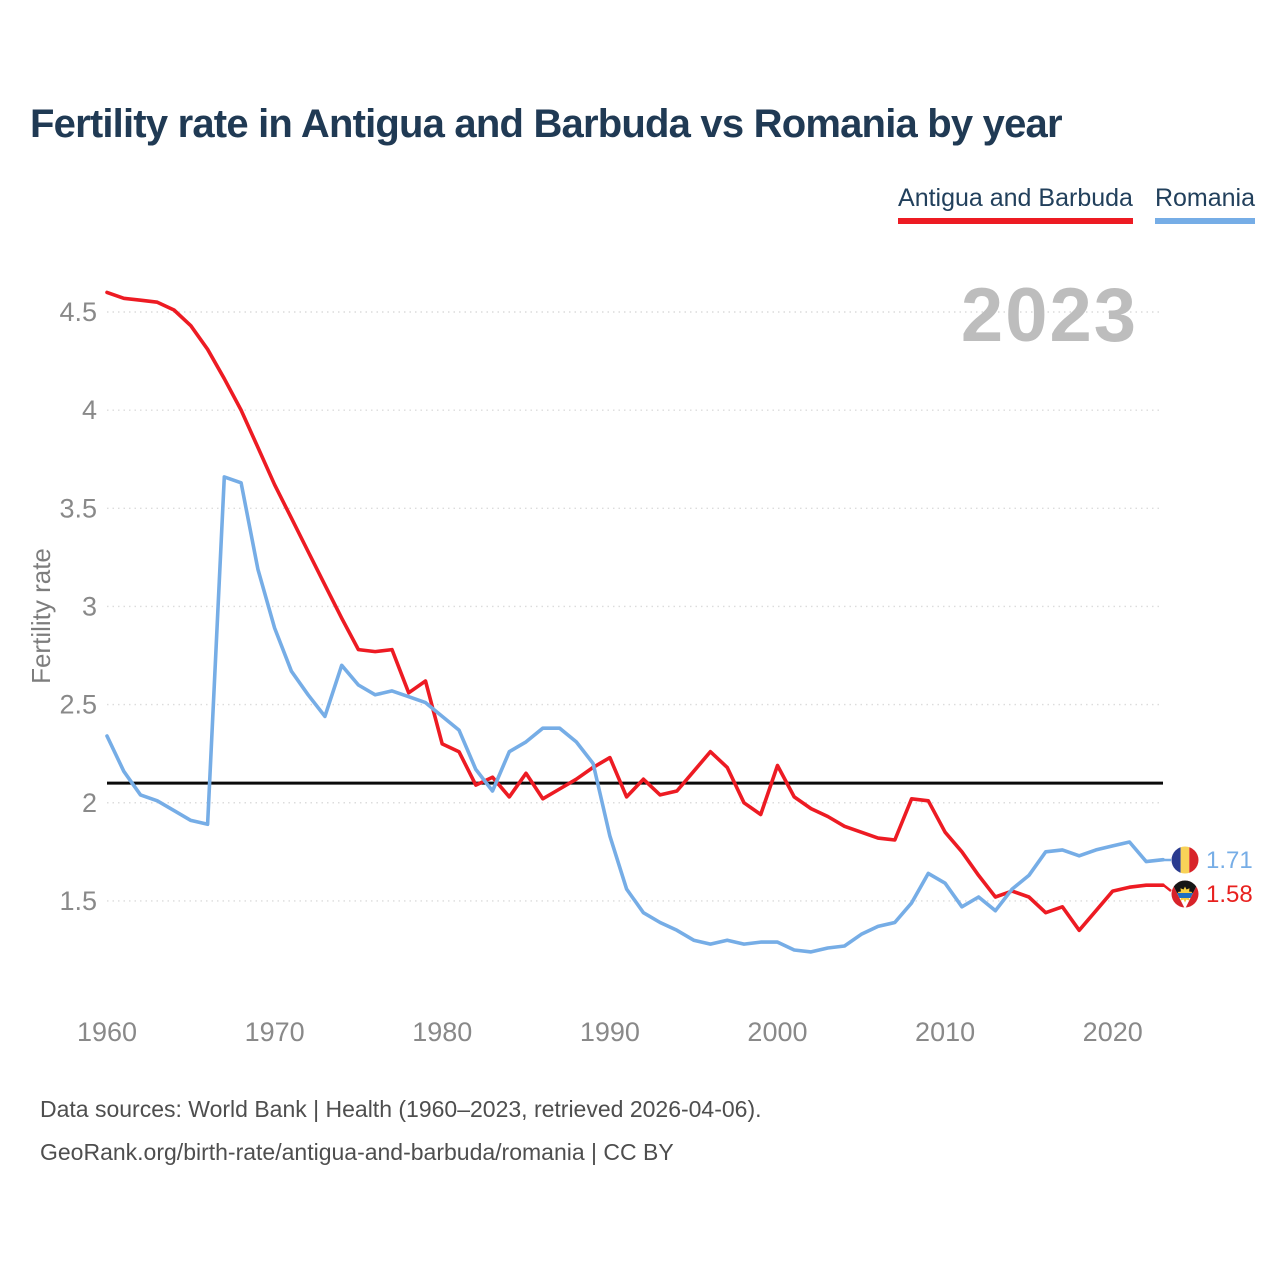  Describe the element at coordinates (41, 616) in the screenshot. I see `y-axis-title: Fertility rate` at that location.